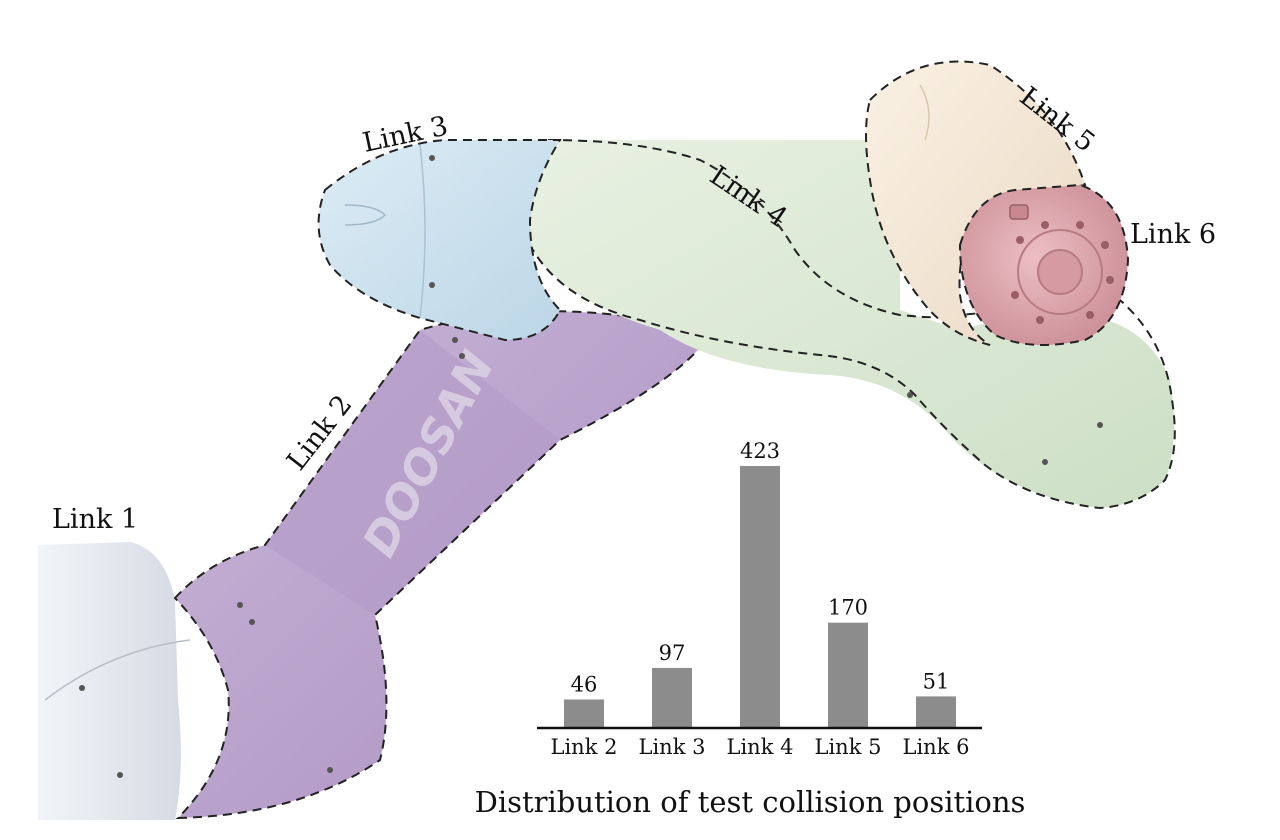 The image size is (1280, 840). What do you see at coordinates (439, 240) in the screenshot?
I see `link-3-body` at bounding box center [439, 240].